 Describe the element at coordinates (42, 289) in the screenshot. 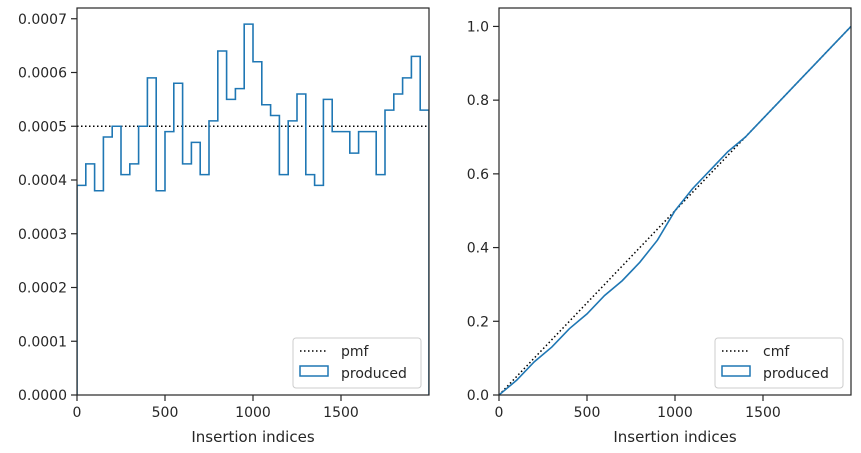

I see `left-y-tick-label: 0.0002` at that location.